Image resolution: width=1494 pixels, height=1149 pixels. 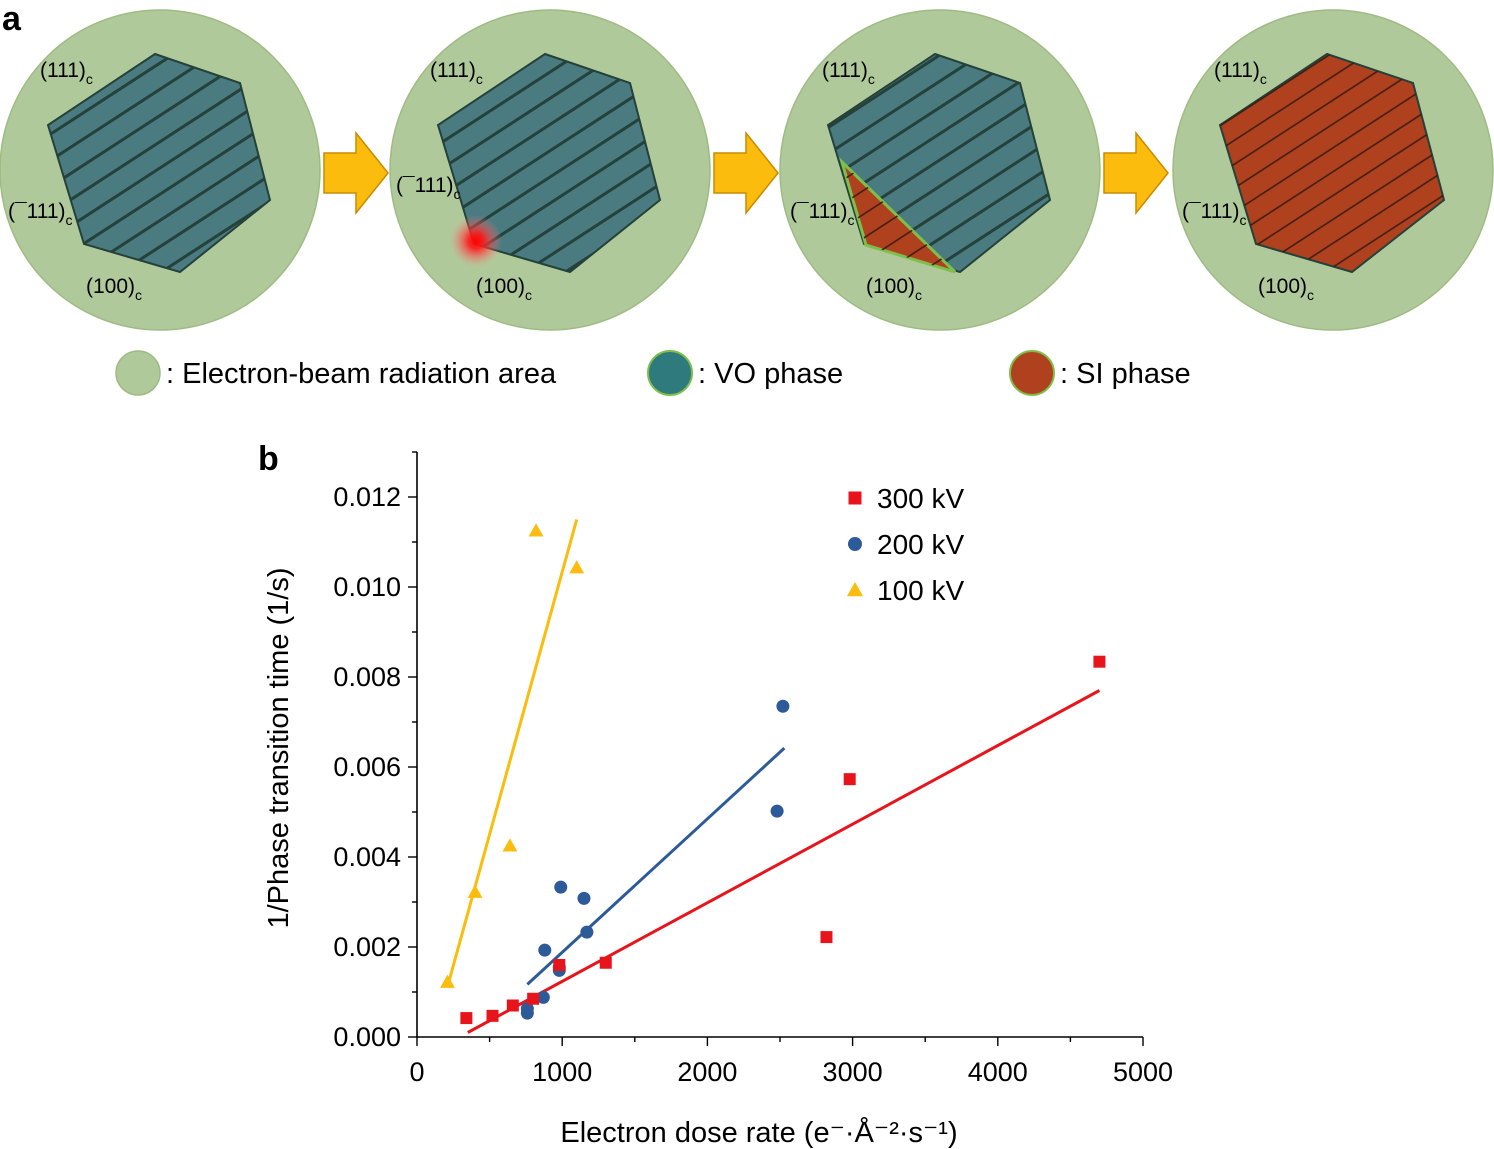 What do you see at coordinates (1125, 374) in the screenshot?
I see `legend-si-text: : SI phase` at bounding box center [1125, 374].